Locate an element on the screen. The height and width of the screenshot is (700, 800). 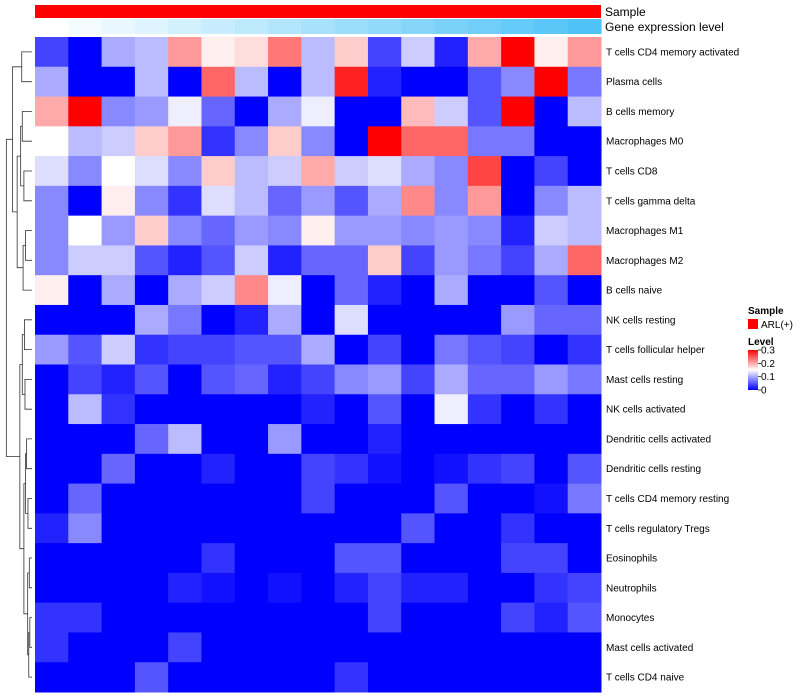
row-label: B cells memory is located at coordinates (640, 112).